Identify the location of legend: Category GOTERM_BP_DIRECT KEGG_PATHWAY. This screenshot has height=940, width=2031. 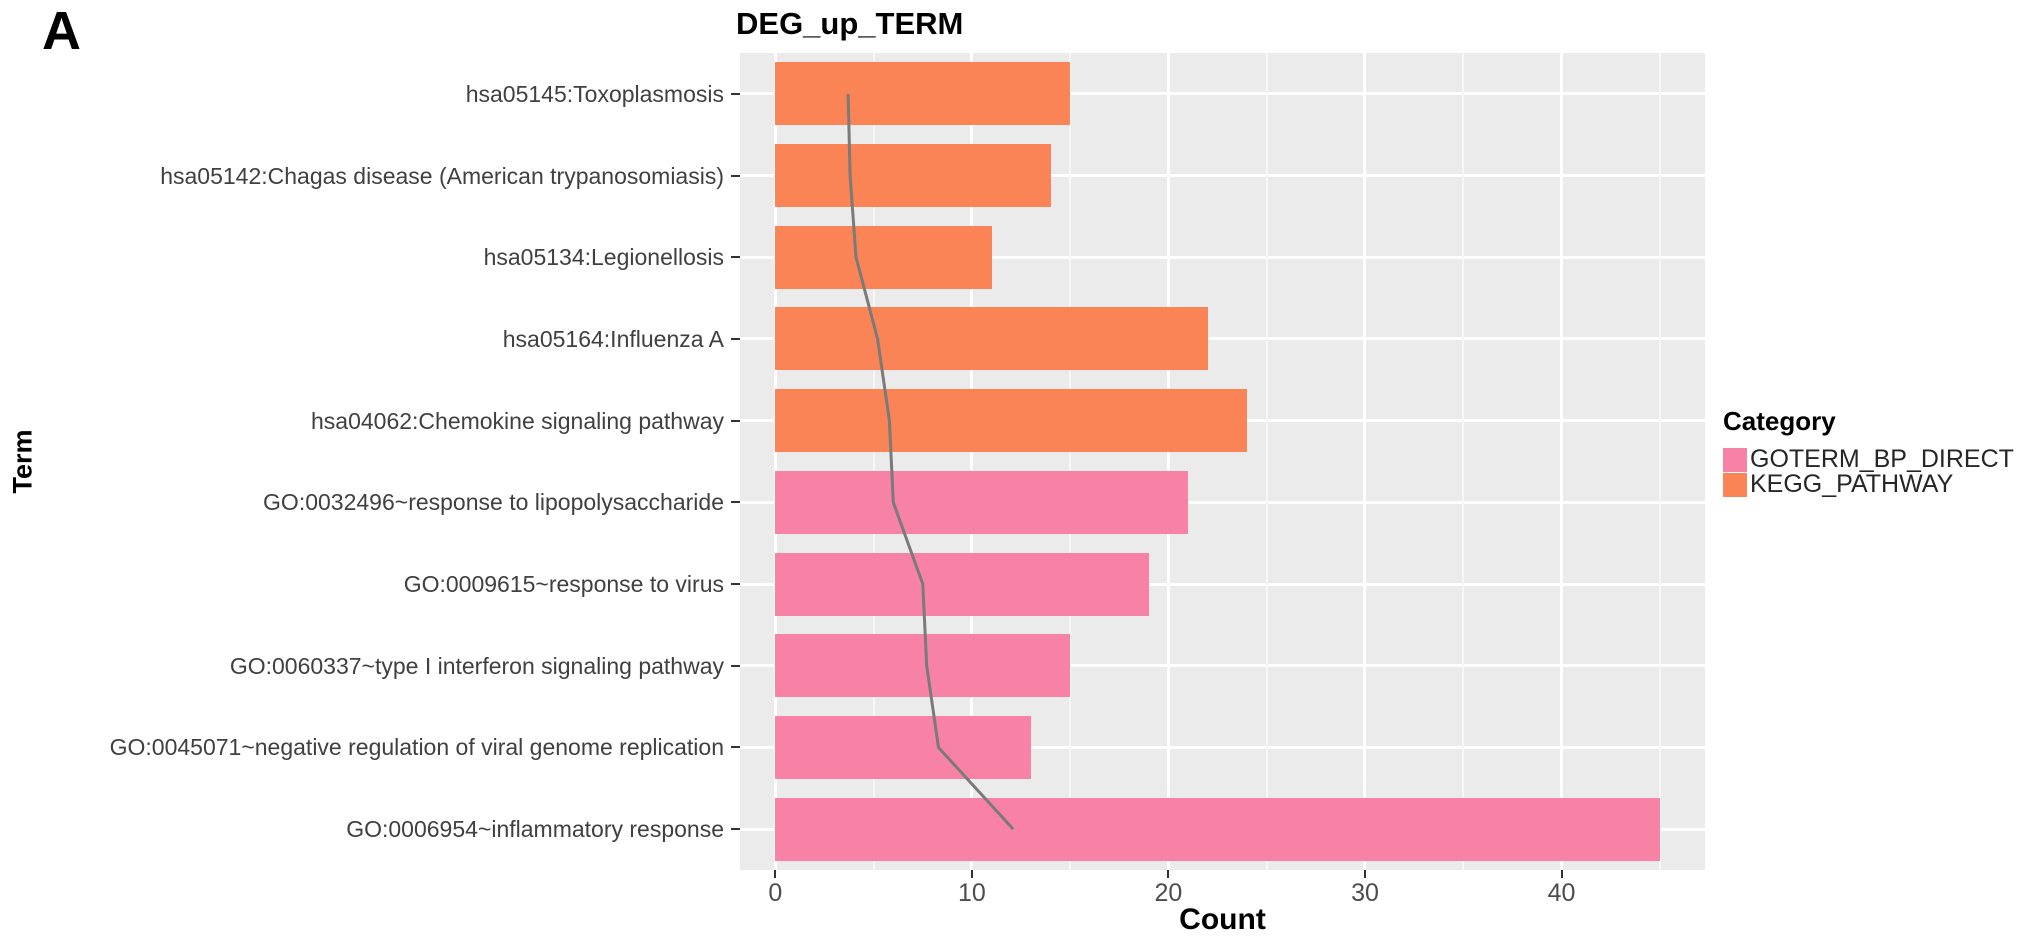
(1868, 452).